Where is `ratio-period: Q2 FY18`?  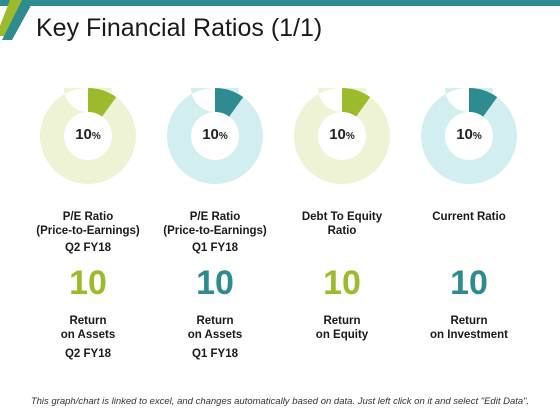 ratio-period: Q2 FY18 is located at coordinates (88, 248).